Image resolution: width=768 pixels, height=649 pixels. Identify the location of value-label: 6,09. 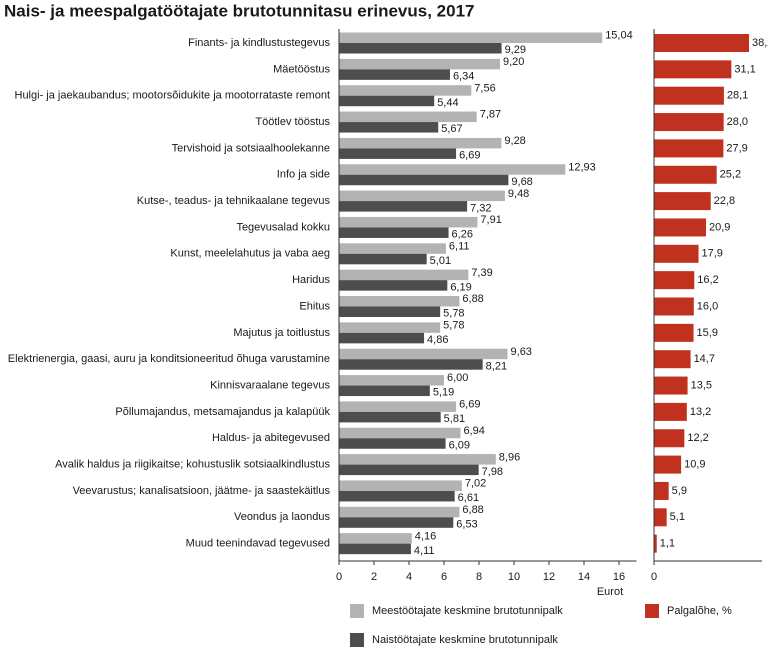
(459, 445).